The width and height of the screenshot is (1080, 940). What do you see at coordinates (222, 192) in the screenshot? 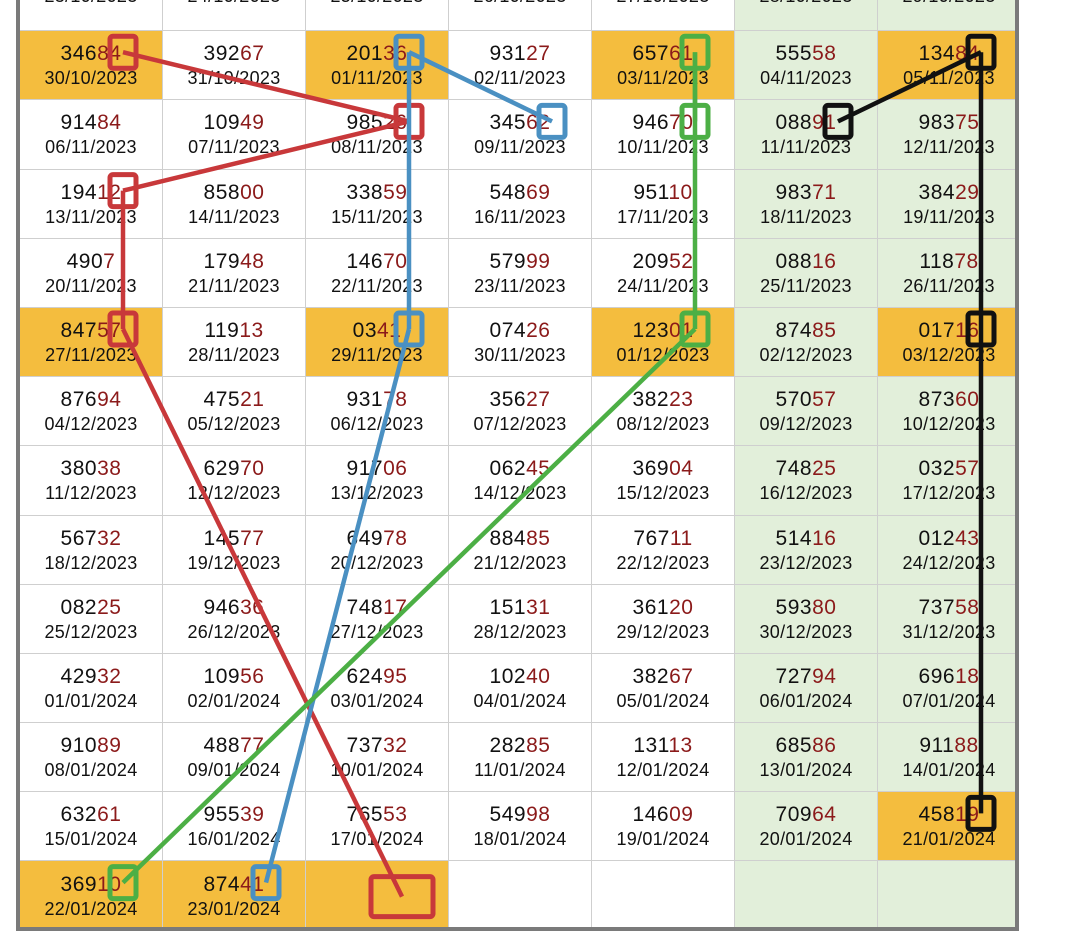
I see `number-head: 858` at bounding box center [222, 192].